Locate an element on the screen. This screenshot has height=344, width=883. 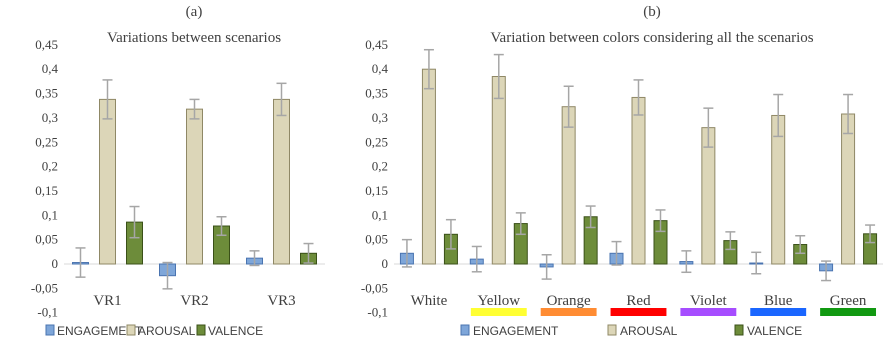
panel-a-ytick: -0,1 is located at coordinates (47, 312).